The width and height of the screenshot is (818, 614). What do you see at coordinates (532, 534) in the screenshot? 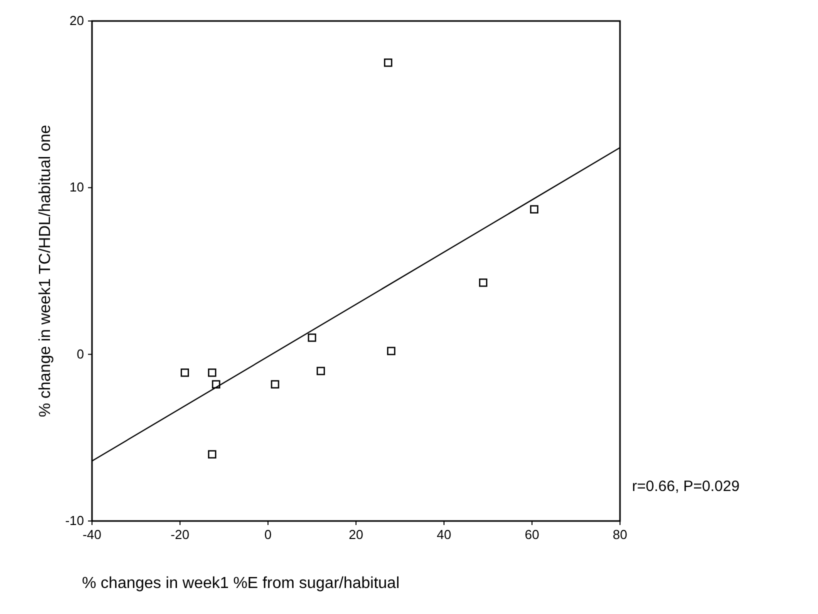
I see `x-tick-label: 60` at bounding box center [532, 534].